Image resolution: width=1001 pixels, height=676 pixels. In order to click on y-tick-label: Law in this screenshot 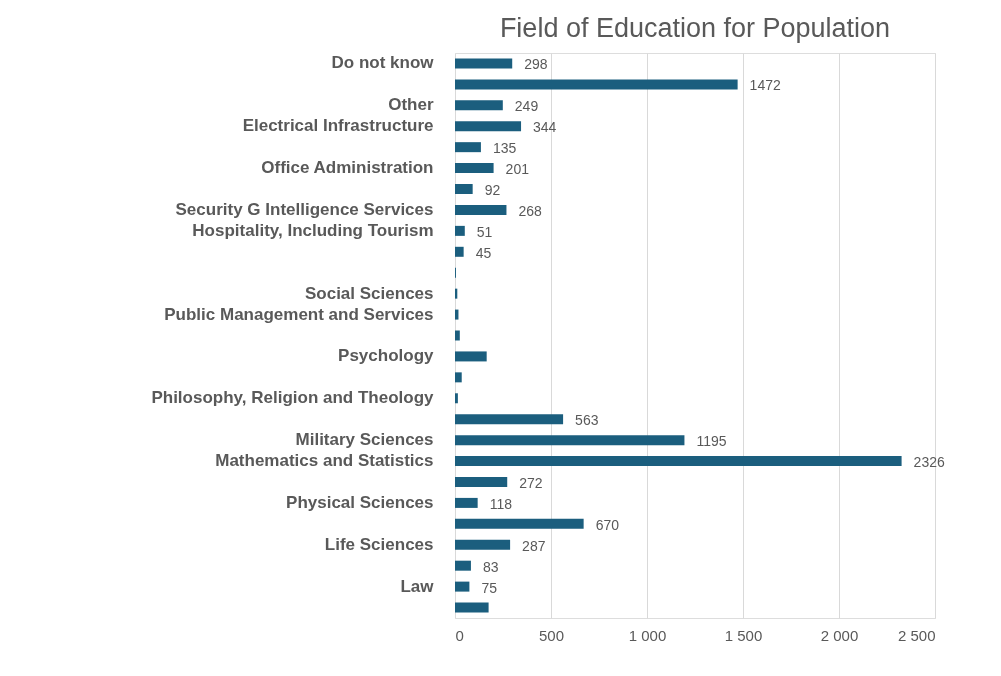, I will do `click(417, 586)`.